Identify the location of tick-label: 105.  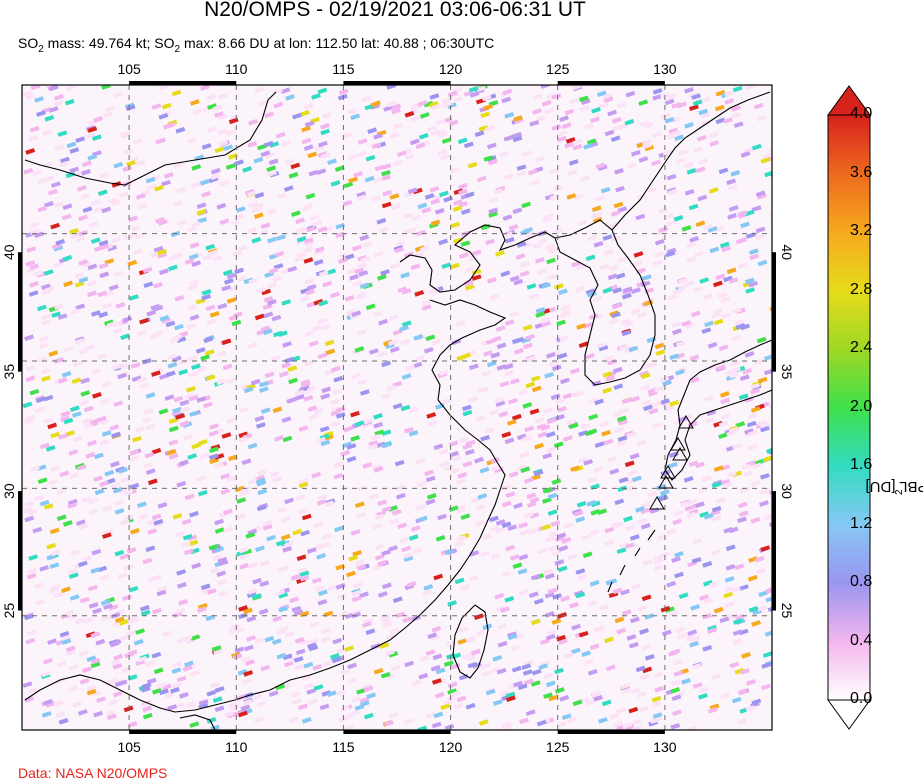
(129, 747).